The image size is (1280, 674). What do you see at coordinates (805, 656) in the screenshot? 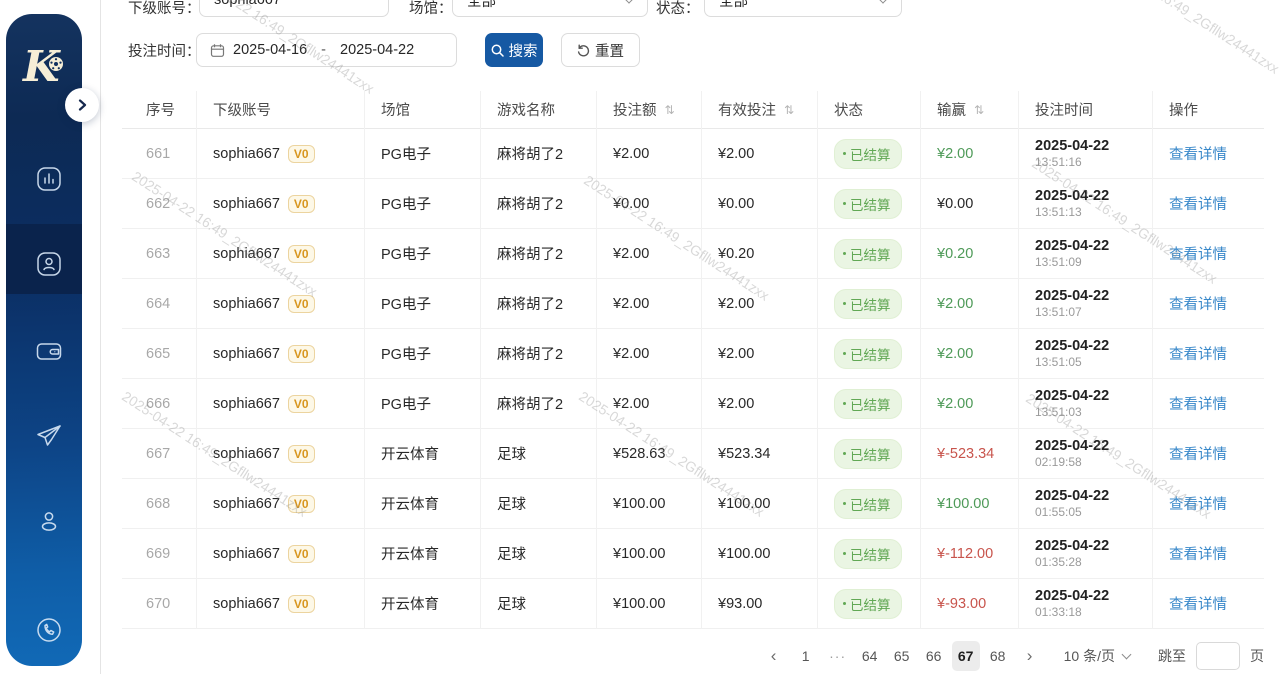
I see `page-number: 1` at bounding box center [805, 656].